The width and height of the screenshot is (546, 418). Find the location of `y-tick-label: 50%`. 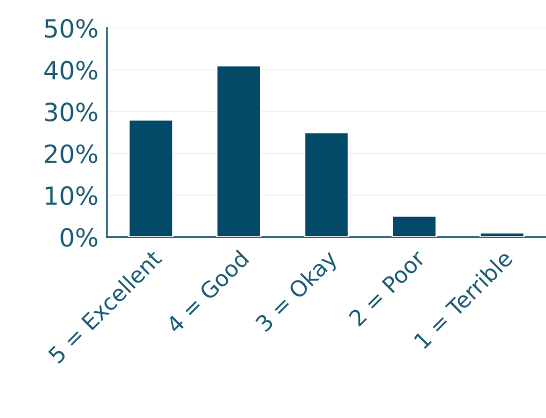

y-tick-label: 50% is located at coordinates (71, 28).